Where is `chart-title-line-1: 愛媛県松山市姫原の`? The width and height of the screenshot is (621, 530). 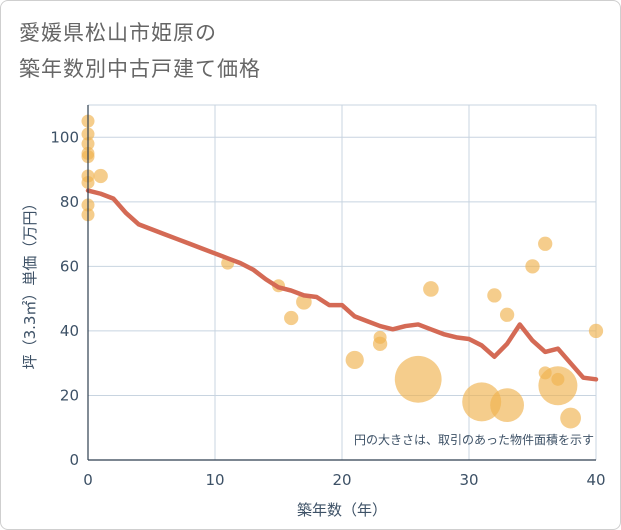 chart-title-line-1: 愛媛県松山市姫原の is located at coordinates (118, 33).